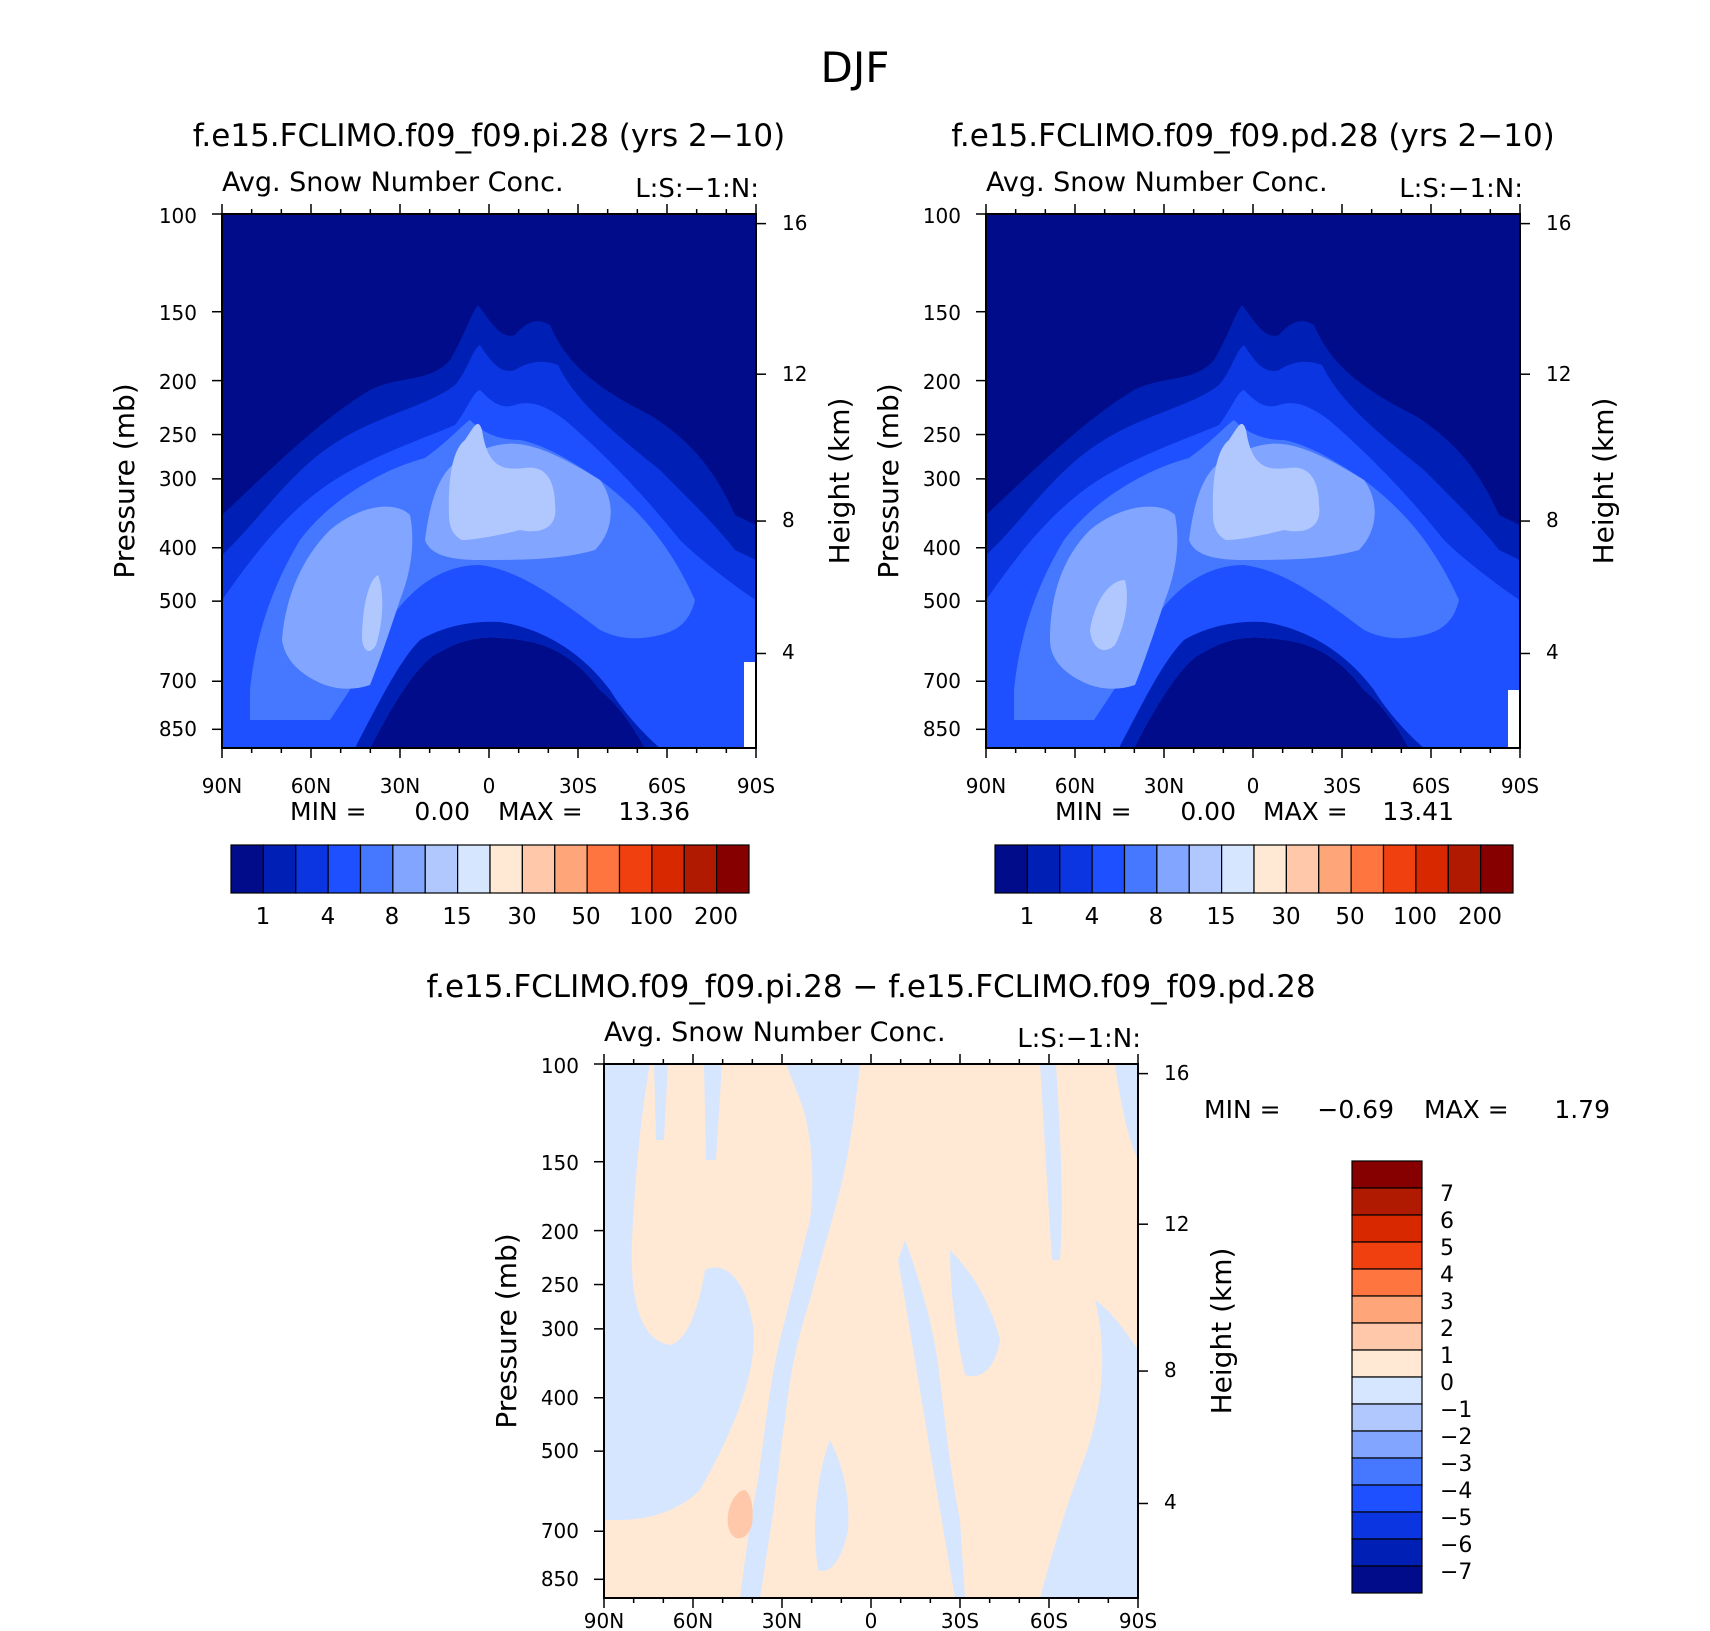 The width and height of the screenshot is (1710, 1631). What do you see at coordinates (1447, 1383) in the screenshot?
I see `colorbar-label: 0` at bounding box center [1447, 1383].